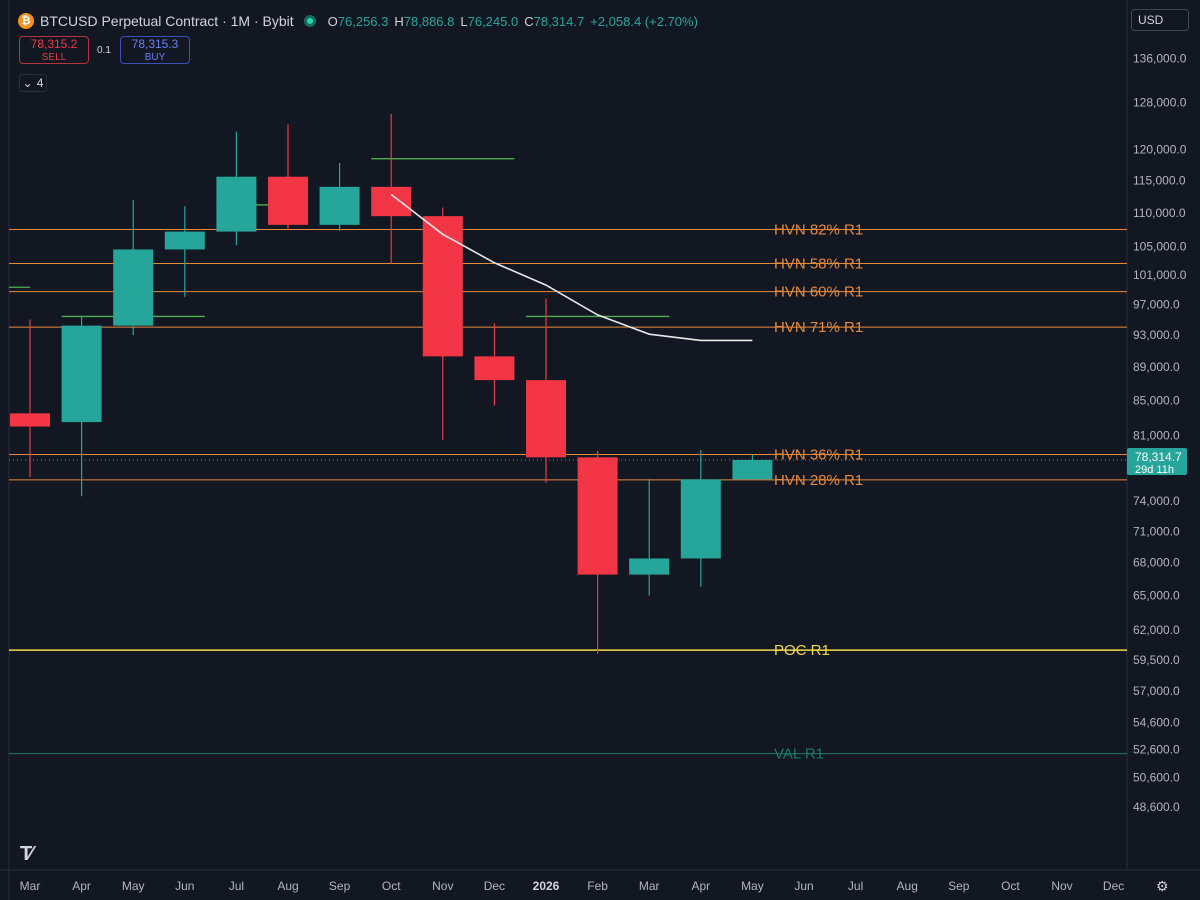 This screenshot has height=900, width=1200. Describe the element at coordinates (1160, 150) in the screenshot. I see `y-tick-label: 120,000.0` at that location.